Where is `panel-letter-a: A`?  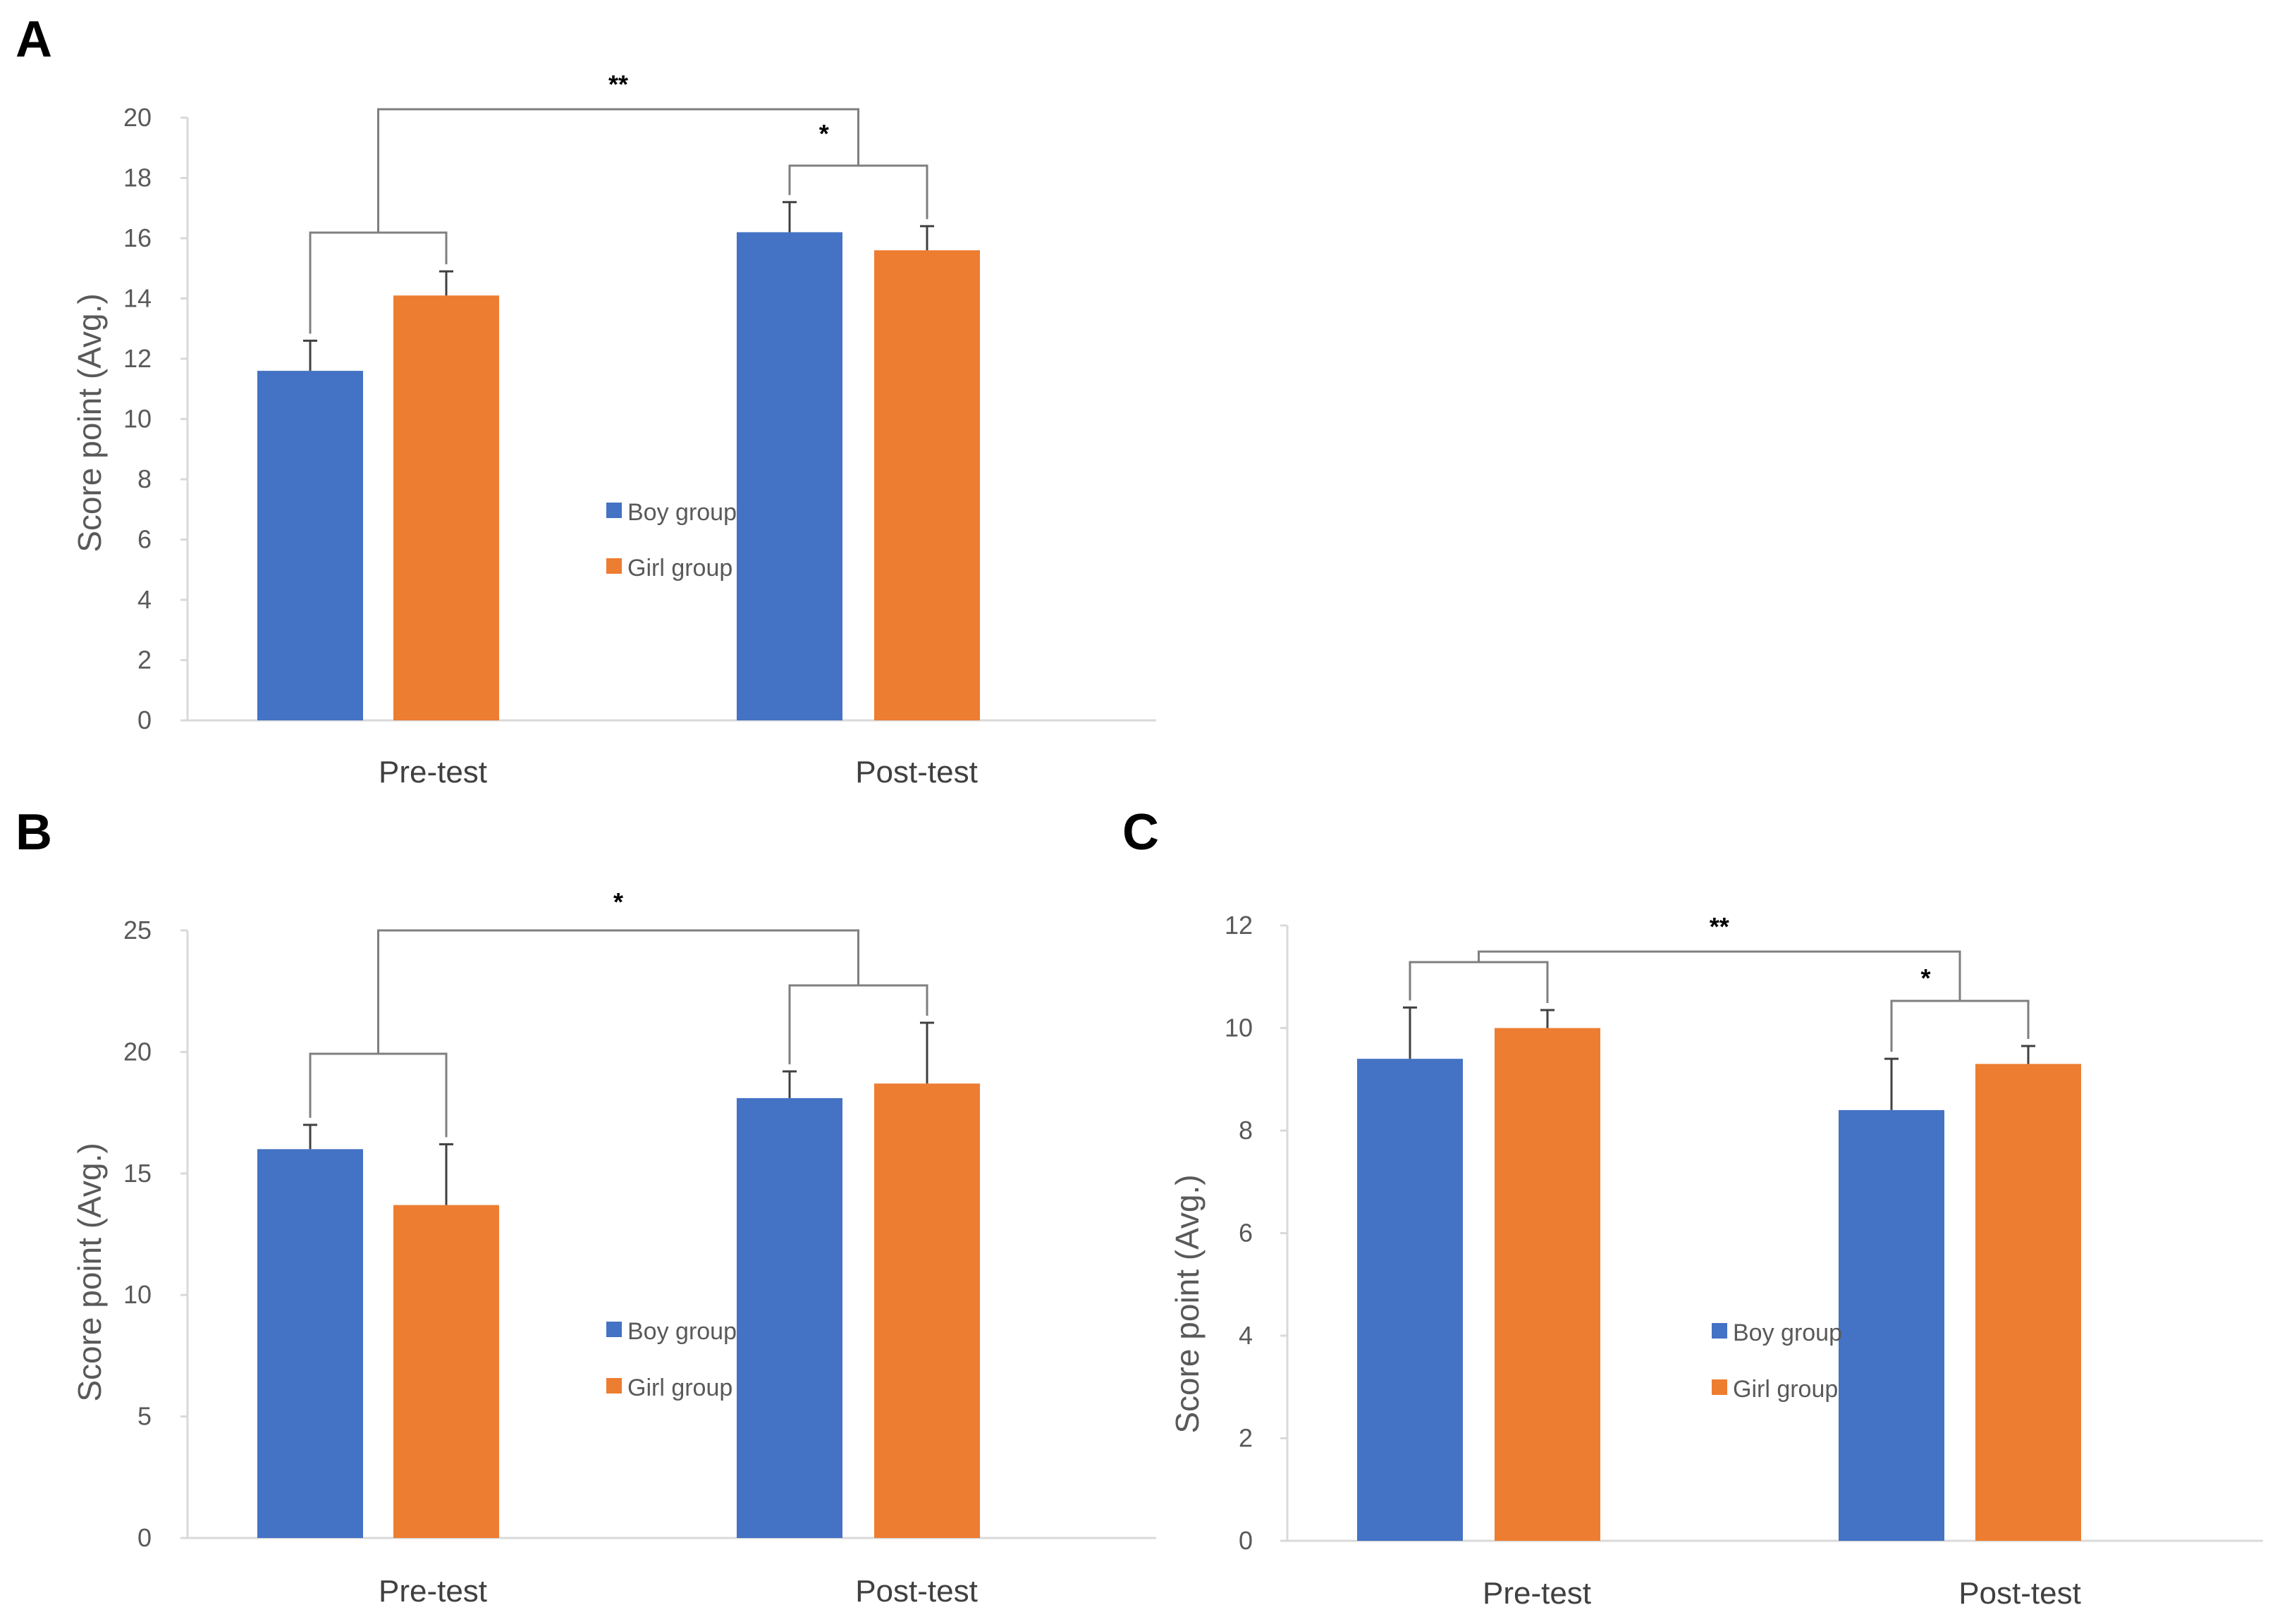 panel-letter-a: A is located at coordinates (34, 39).